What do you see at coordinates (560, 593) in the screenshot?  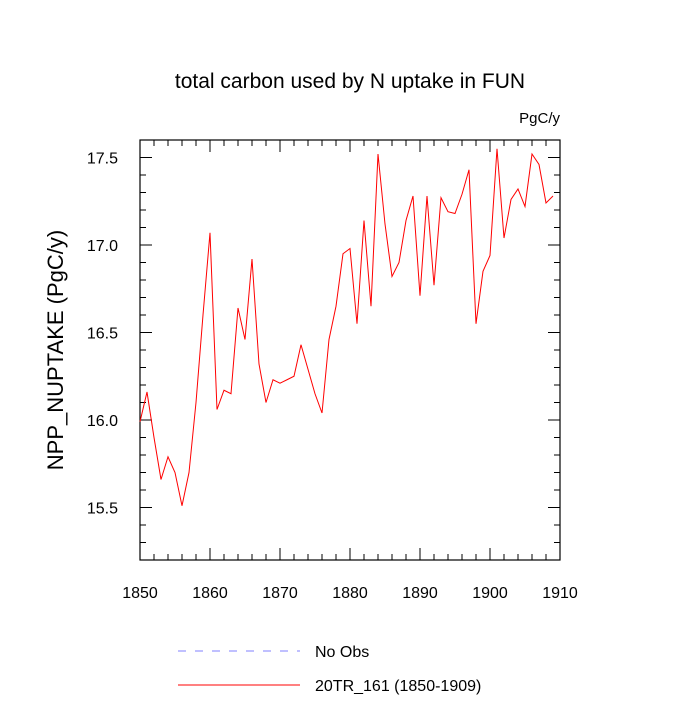 I see `x-tick-label: 1910` at bounding box center [560, 593].